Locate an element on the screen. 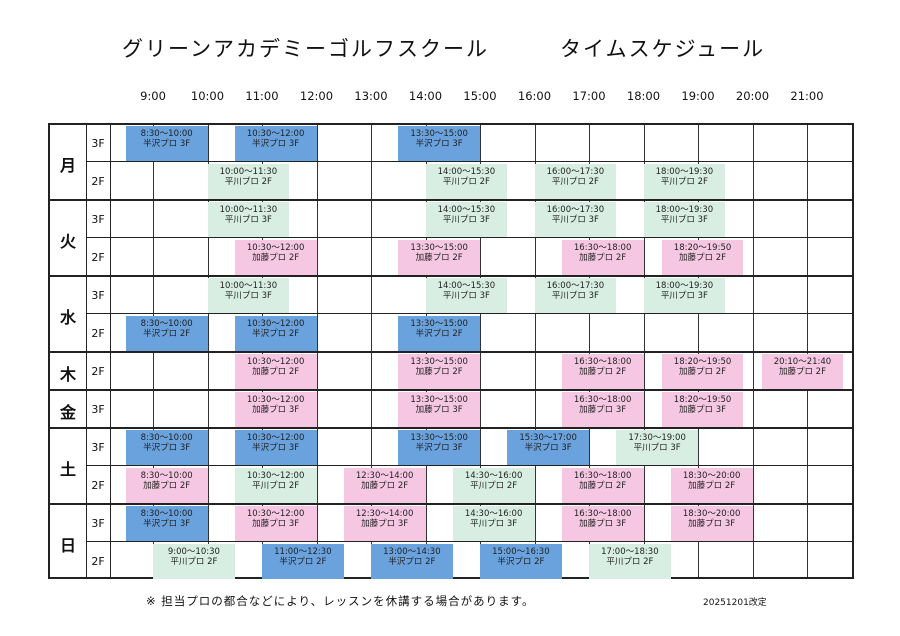 Image resolution: width=900 pixels, height=636 pixels. school-name: グリーンアカデミーゴルフスクール is located at coordinates (305, 49).